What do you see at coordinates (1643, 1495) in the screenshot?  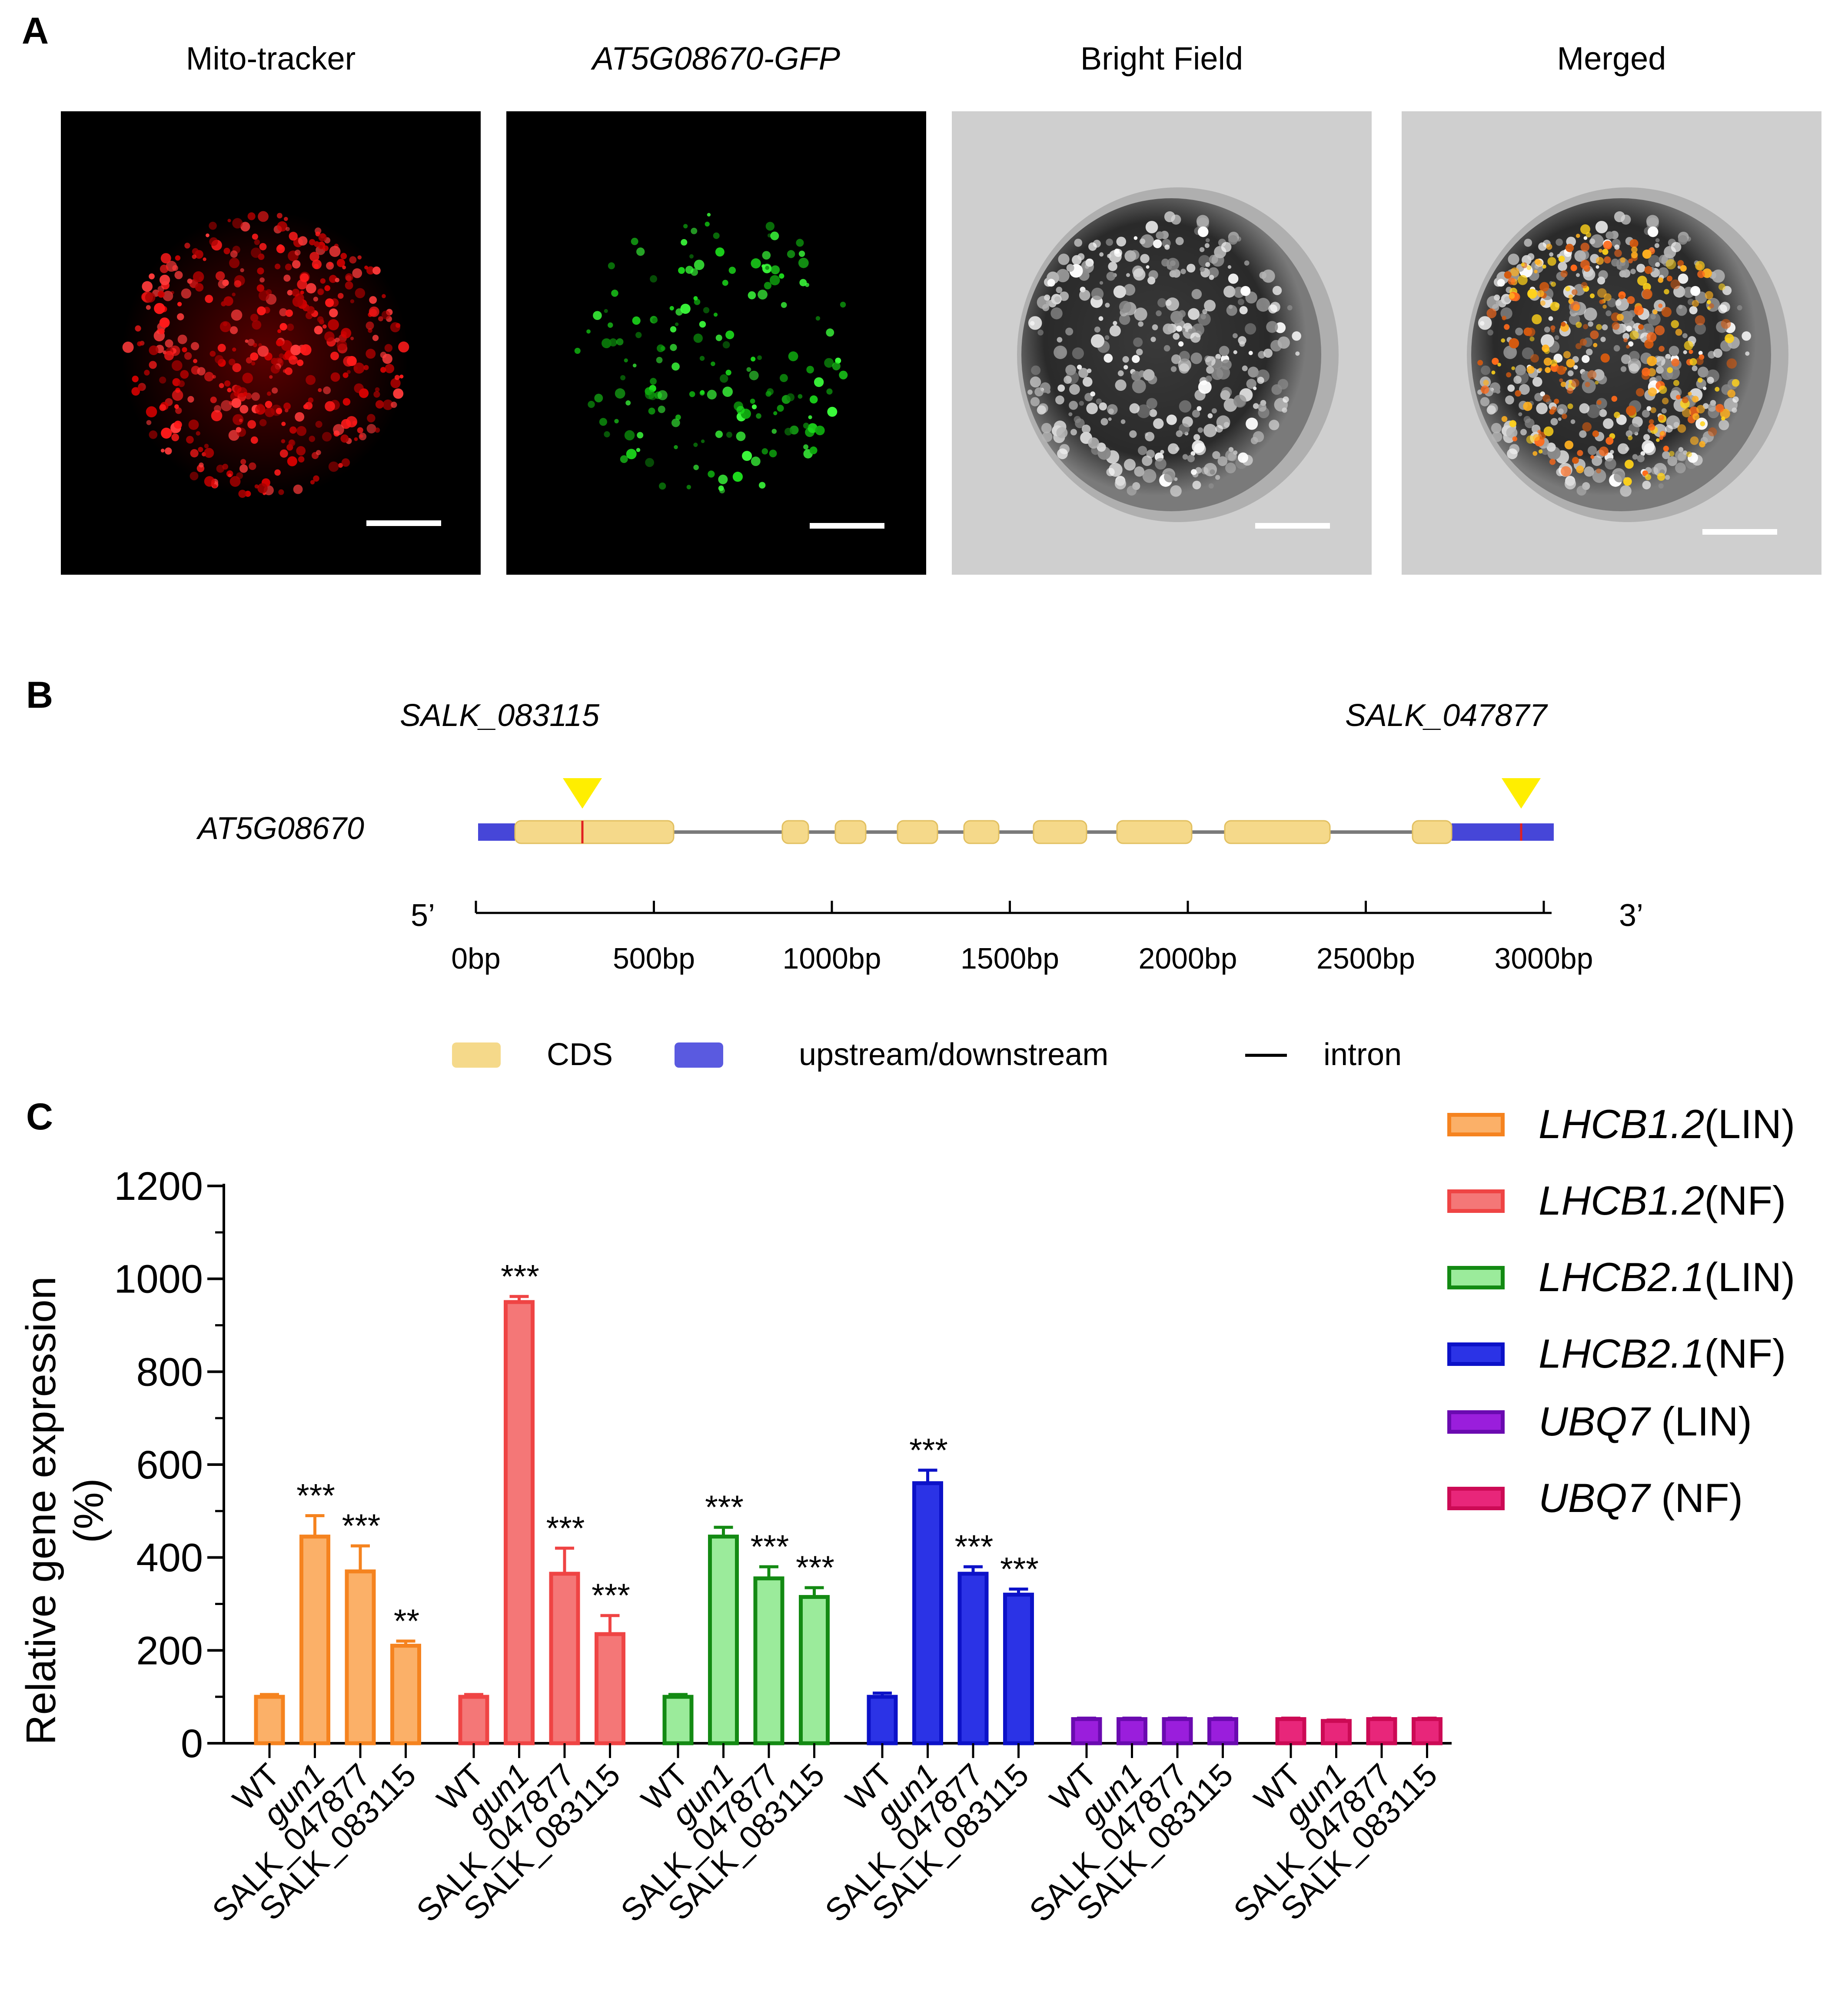 I see `legend-item: UBQ7 (NF)` at bounding box center [1643, 1495].